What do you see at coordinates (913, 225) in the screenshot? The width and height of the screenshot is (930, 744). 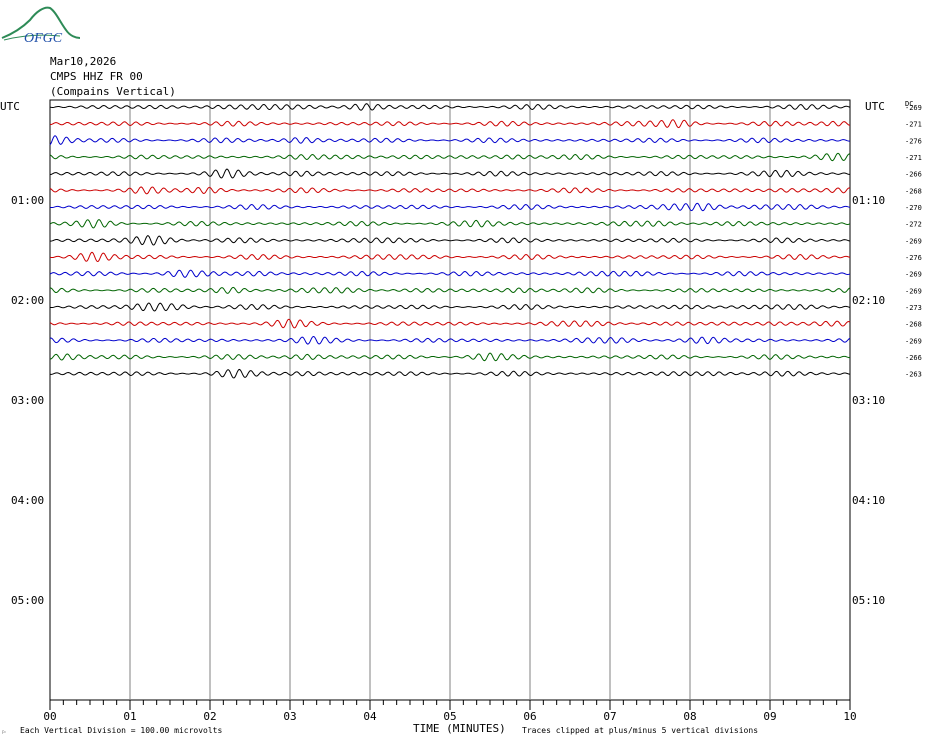 I see `dc-offset-label: -272` at bounding box center [913, 225].